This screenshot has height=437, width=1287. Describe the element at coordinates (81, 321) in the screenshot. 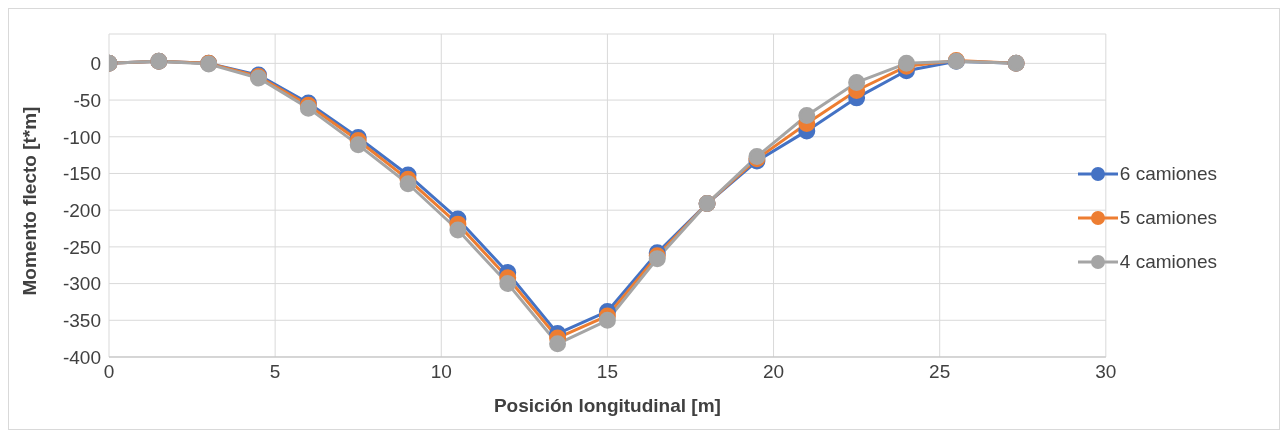

I see `y-tick-label: -350` at that location.